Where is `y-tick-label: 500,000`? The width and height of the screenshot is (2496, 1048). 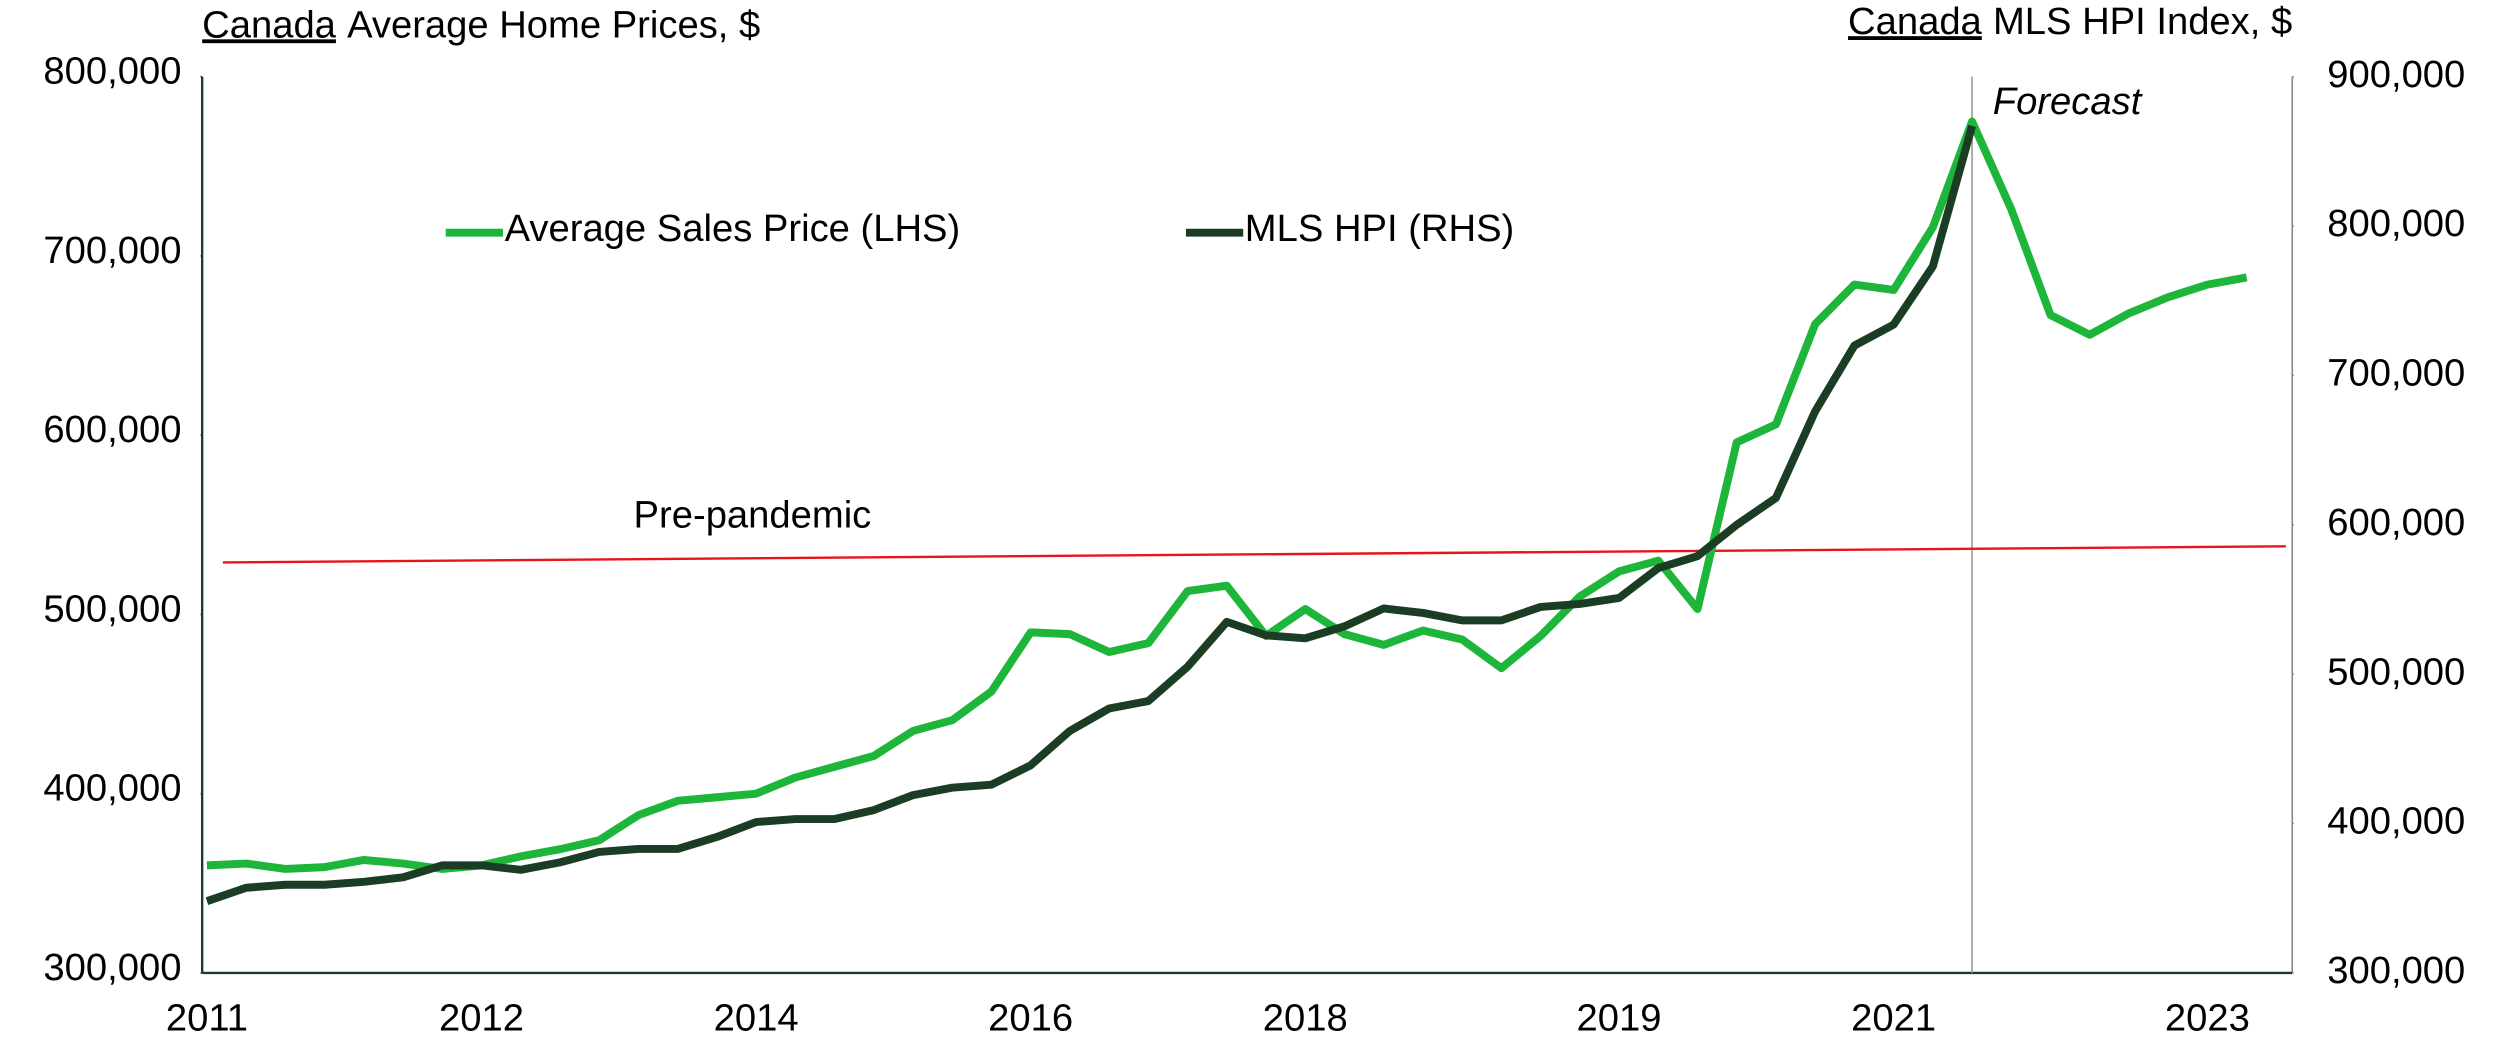
y-tick-label: 500,000 is located at coordinates (112, 608).